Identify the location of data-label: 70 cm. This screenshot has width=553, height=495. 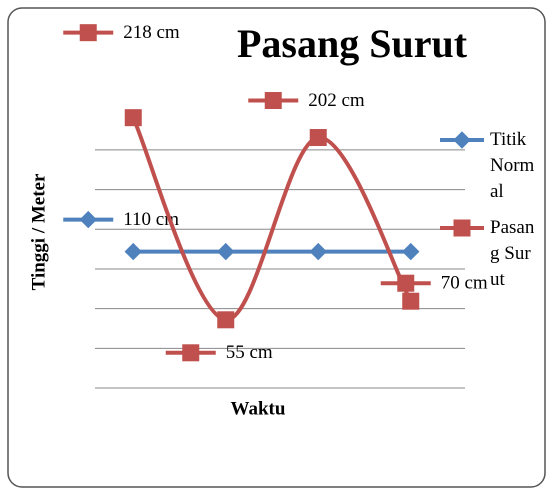
(464, 283).